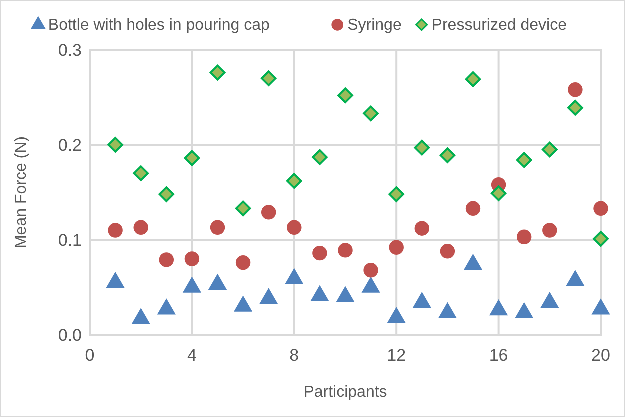  Describe the element at coordinates (498, 355) in the screenshot. I see `x-tick-label: 16` at that location.